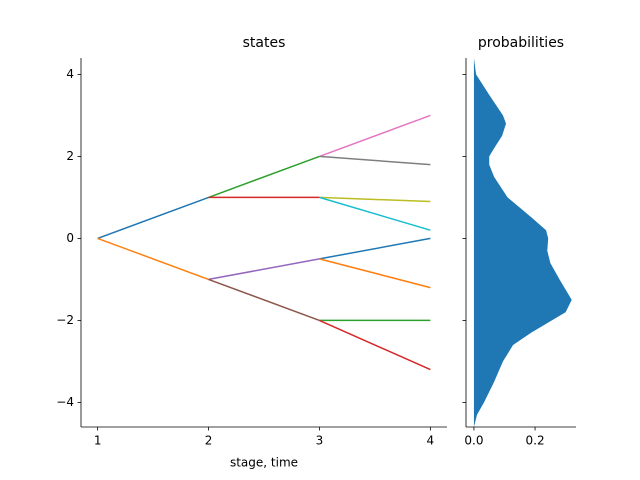  I want to click on area, so click(522, 242).